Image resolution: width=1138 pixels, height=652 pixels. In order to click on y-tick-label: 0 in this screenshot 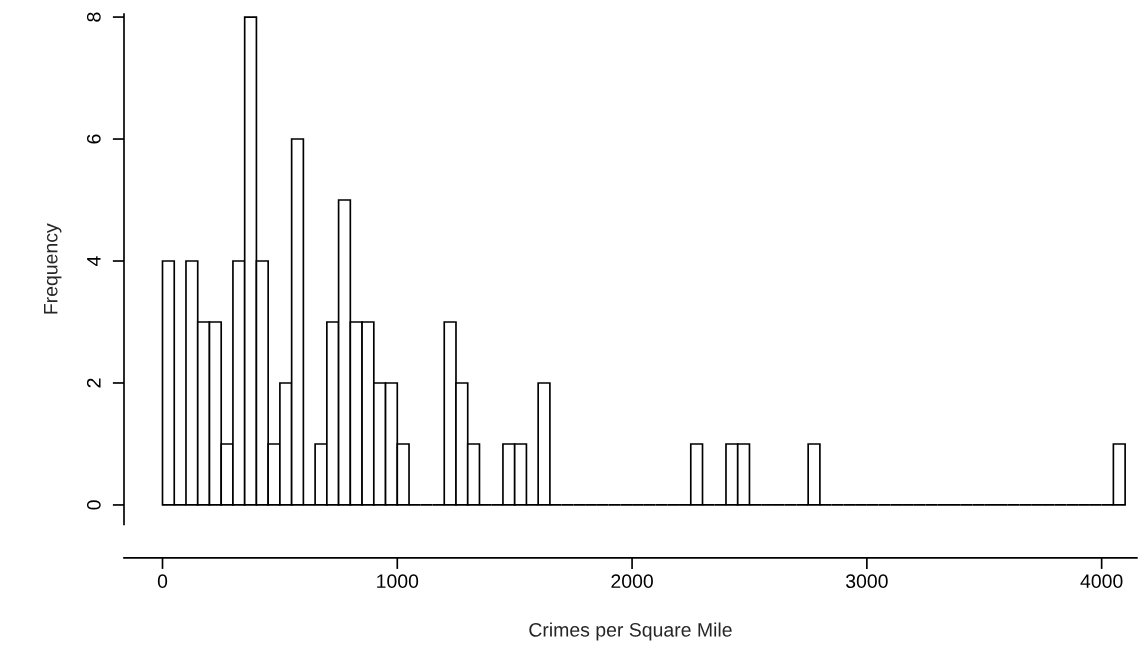, I will do `click(93, 505)`.